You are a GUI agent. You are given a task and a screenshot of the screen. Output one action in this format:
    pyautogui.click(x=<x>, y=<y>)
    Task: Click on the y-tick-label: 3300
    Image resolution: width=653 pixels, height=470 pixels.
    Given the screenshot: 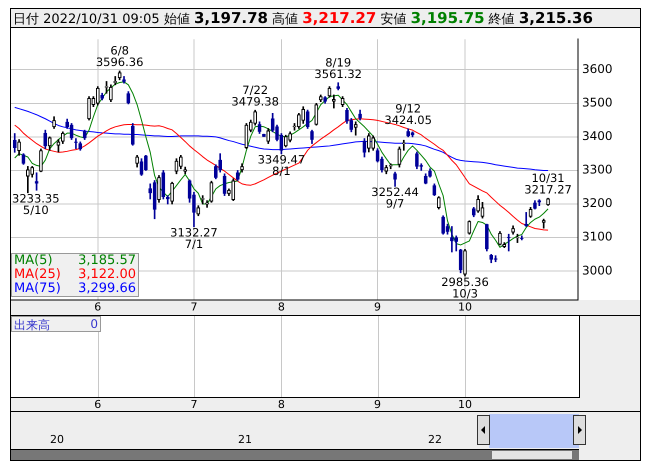 What is the action you would take?
    pyautogui.click(x=597, y=169)
    